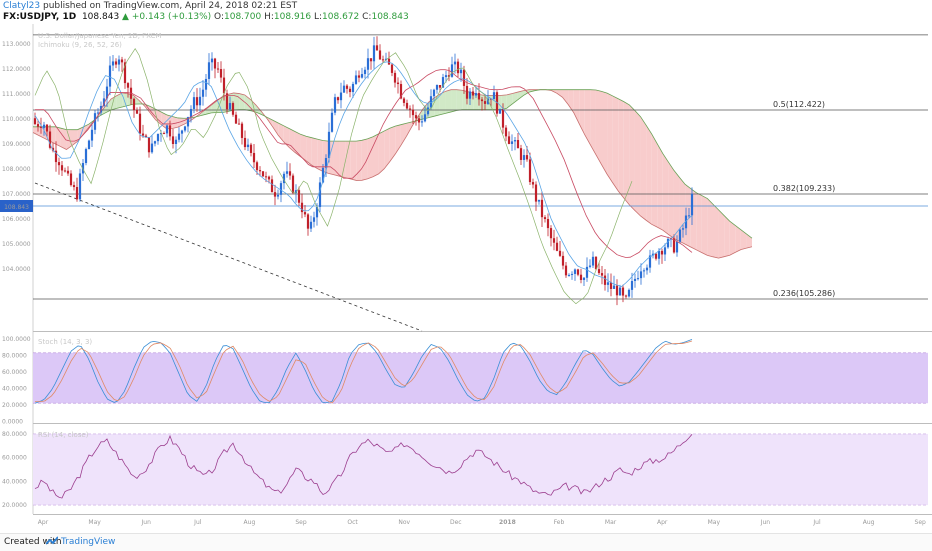 The image size is (932, 551). I want to click on author-name: Clatyl23, so click(22, 6).